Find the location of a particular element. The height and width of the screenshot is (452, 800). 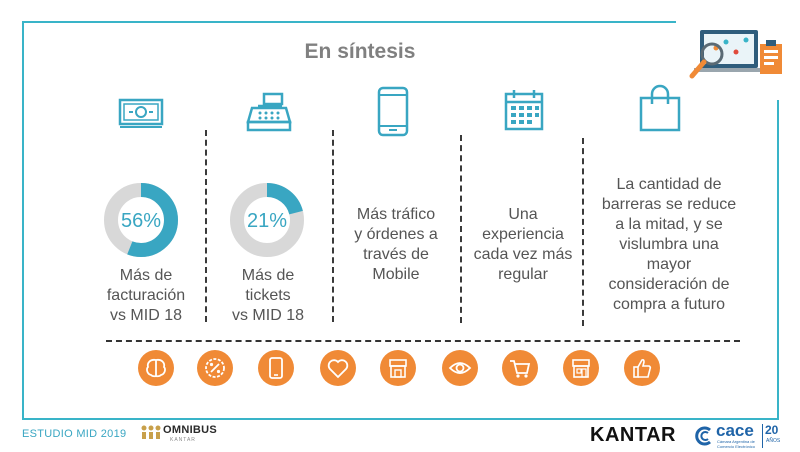

omnibus-logo-icon is located at coordinates (151, 432).